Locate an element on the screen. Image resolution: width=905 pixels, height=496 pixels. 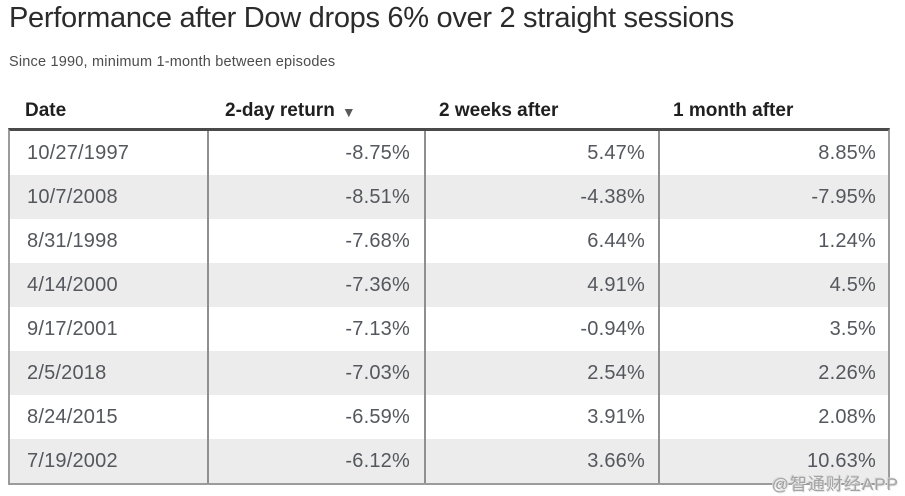
two-weeks-after-cell: 6.44% is located at coordinates (543, 241).